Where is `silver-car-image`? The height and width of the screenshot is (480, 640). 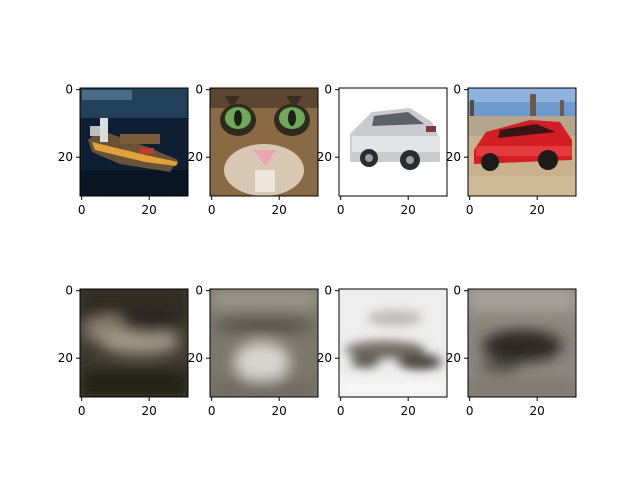 silver-car-image is located at coordinates (393, 142).